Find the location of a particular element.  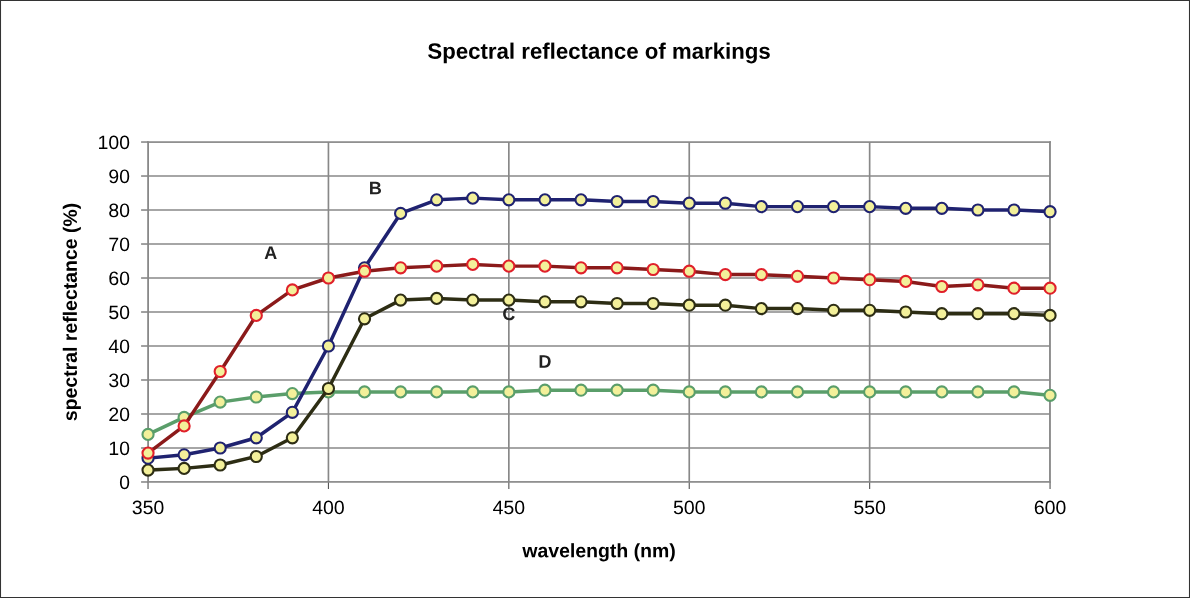

y-tick-label: 50 is located at coordinates (119, 312).